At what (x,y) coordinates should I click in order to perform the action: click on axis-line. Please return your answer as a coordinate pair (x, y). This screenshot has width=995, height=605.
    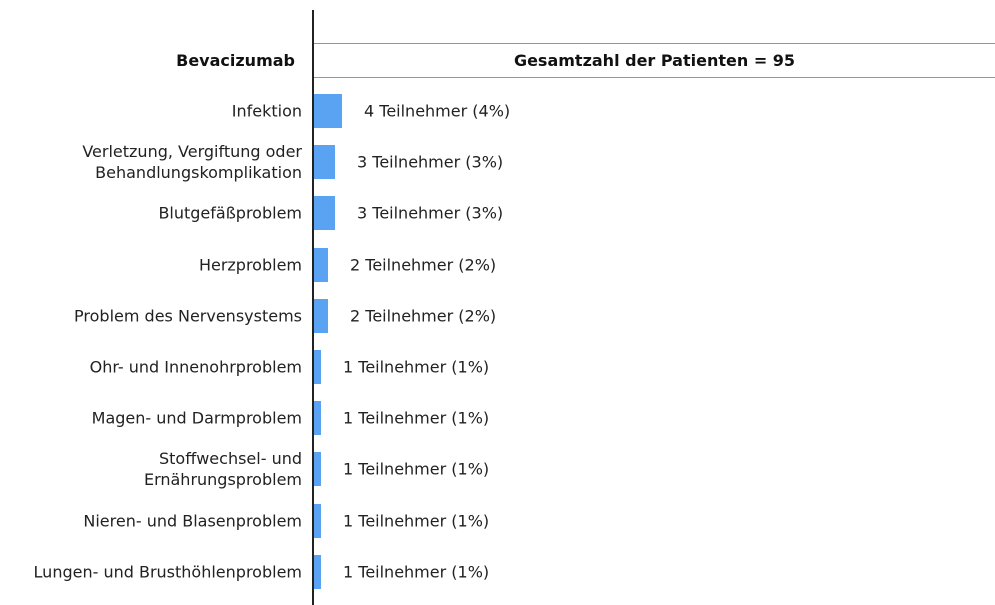
    Looking at the image, I should click on (313, 307).